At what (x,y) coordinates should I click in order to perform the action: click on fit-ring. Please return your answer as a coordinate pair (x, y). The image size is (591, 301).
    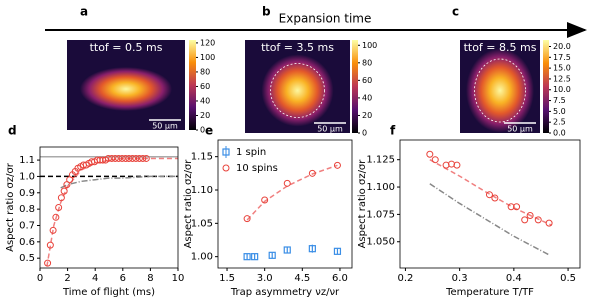
    Looking at the image, I should click on (297, 90).